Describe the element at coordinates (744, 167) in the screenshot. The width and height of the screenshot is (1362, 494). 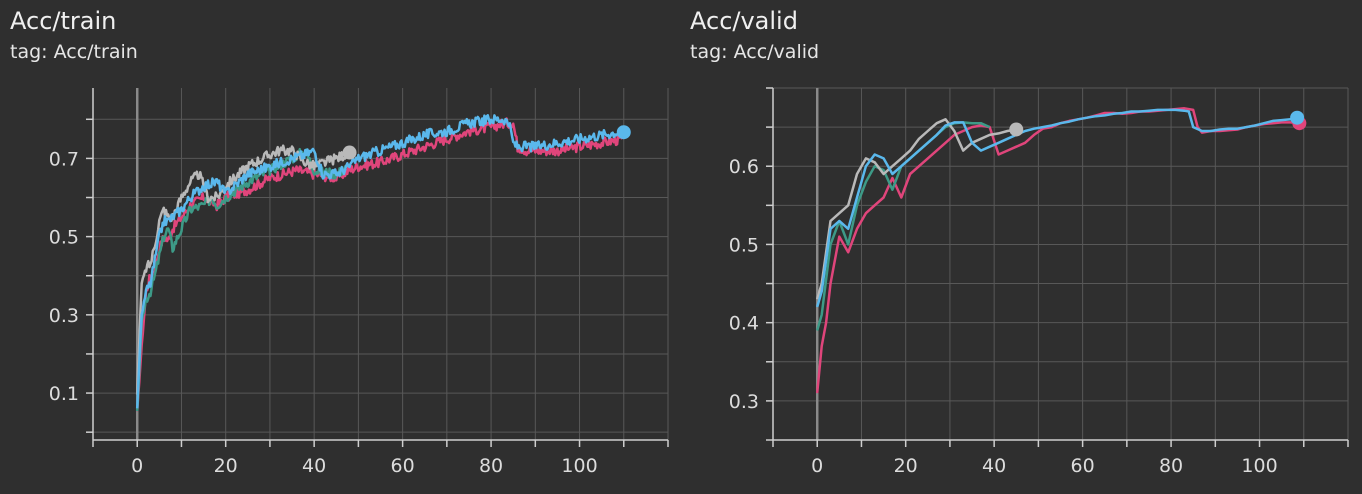
I see `y-tick-label: 0.6` at that location.